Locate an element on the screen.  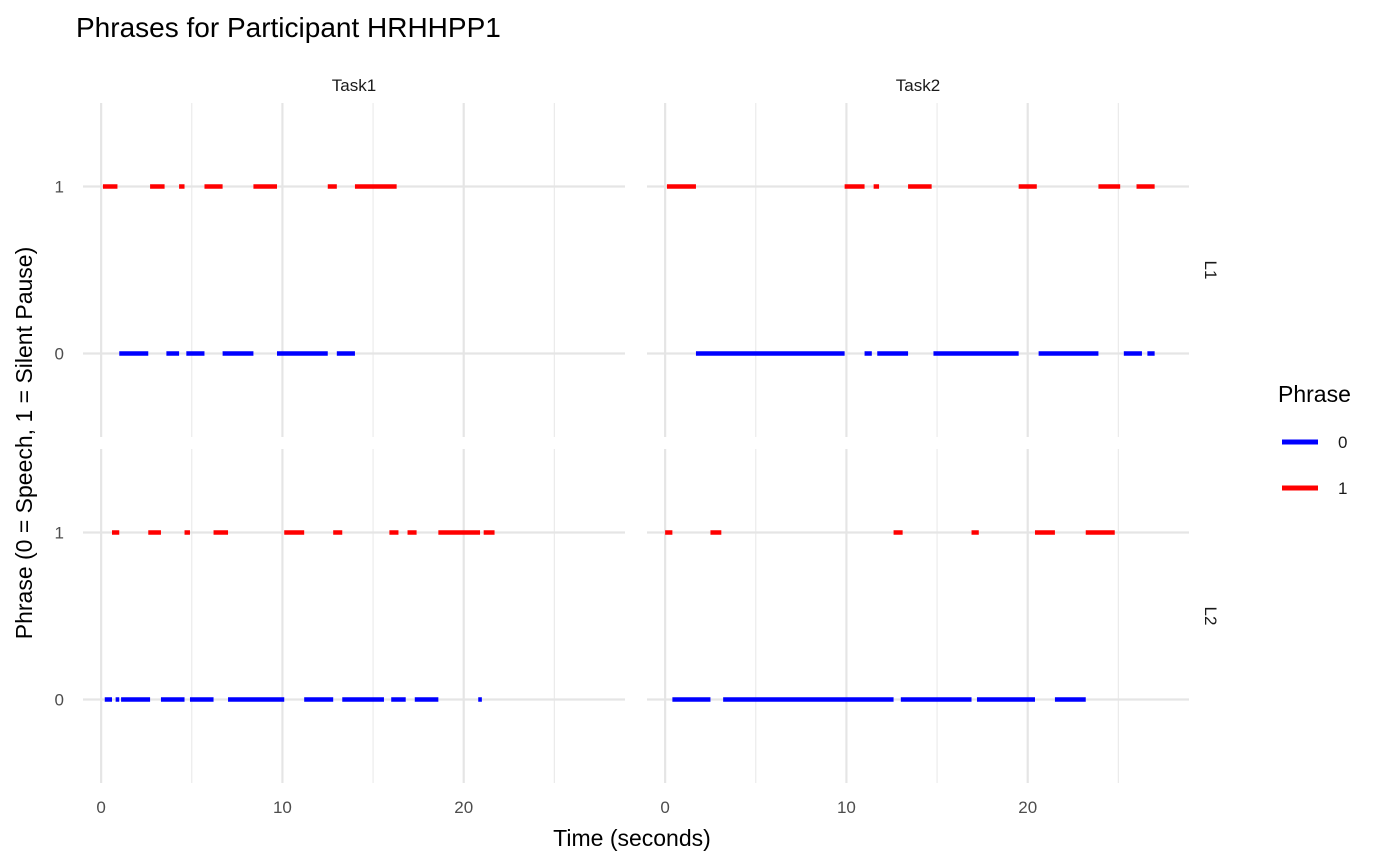
legend-label: 1 is located at coordinates (1342, 488).